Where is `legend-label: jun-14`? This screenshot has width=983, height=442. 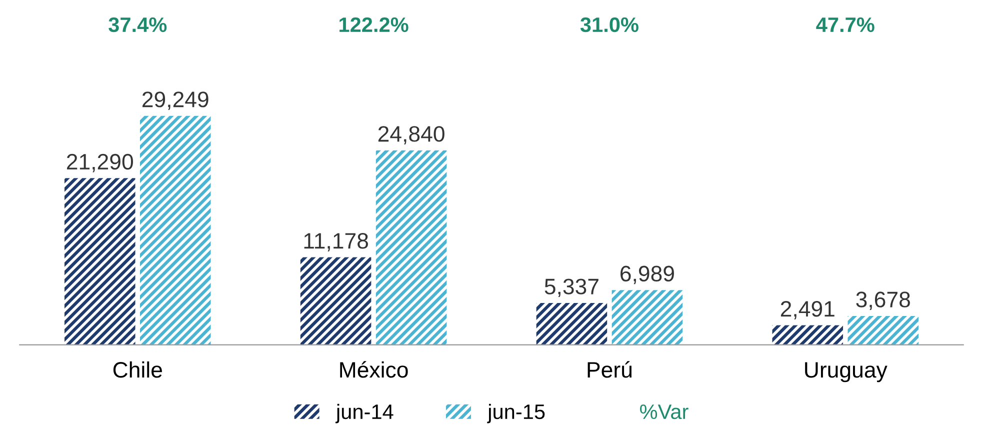 legend-label: jun-14 is located at coordinates (364, 414).